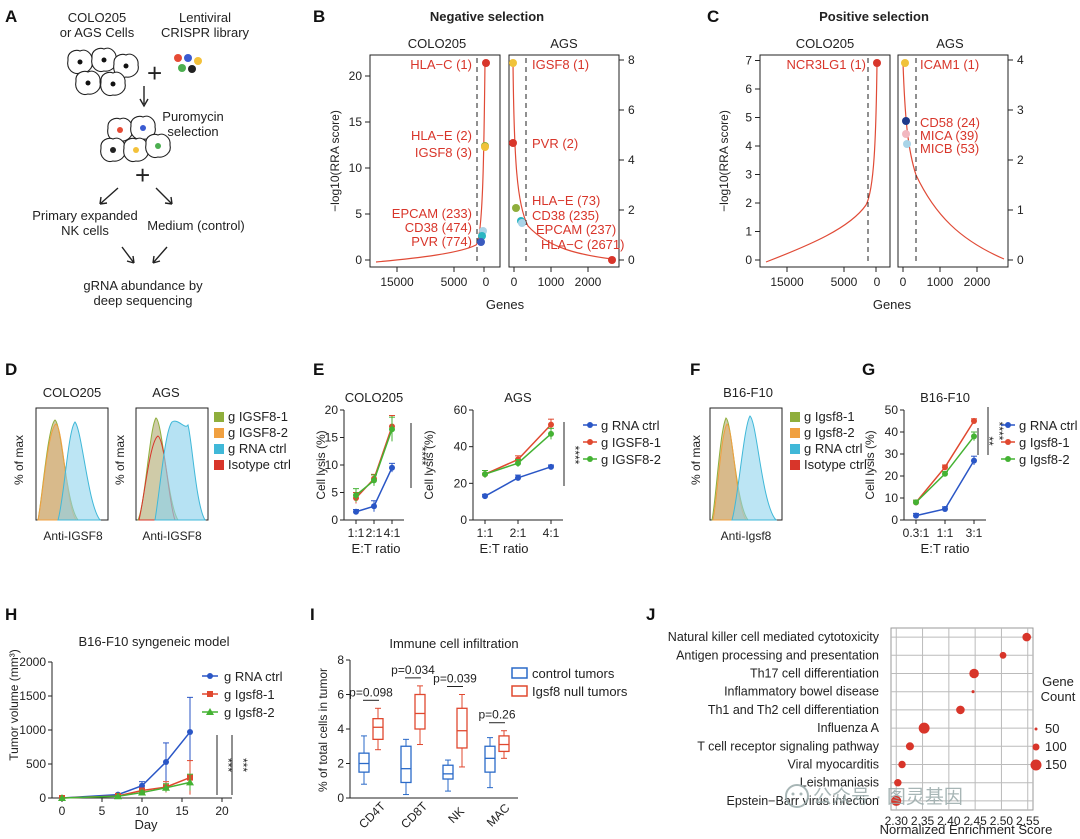  Describe the element at coordinates (182, 811) in the screenshot. I see `tick-label: 15` at that location.